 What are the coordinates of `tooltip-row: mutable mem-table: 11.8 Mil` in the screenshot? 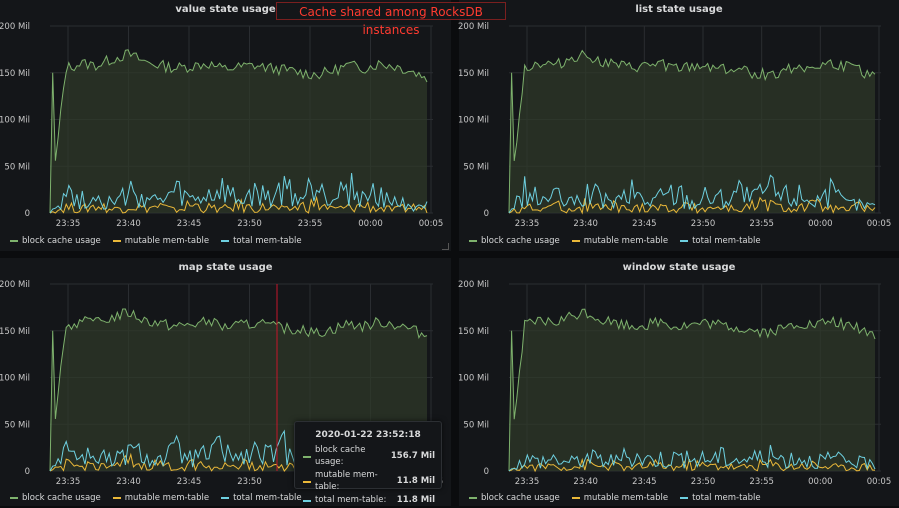 It's located at (368, 481).